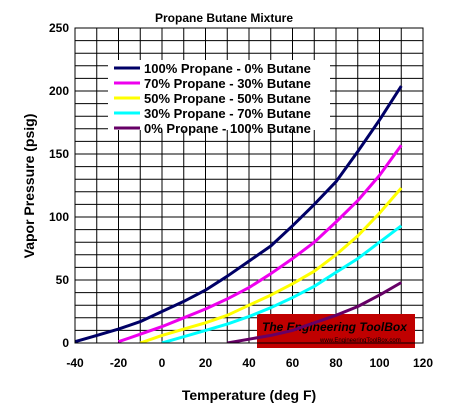 This screenshot has width=451, height=418. I want to click on x-tick-label: 40, so click(249, 363).